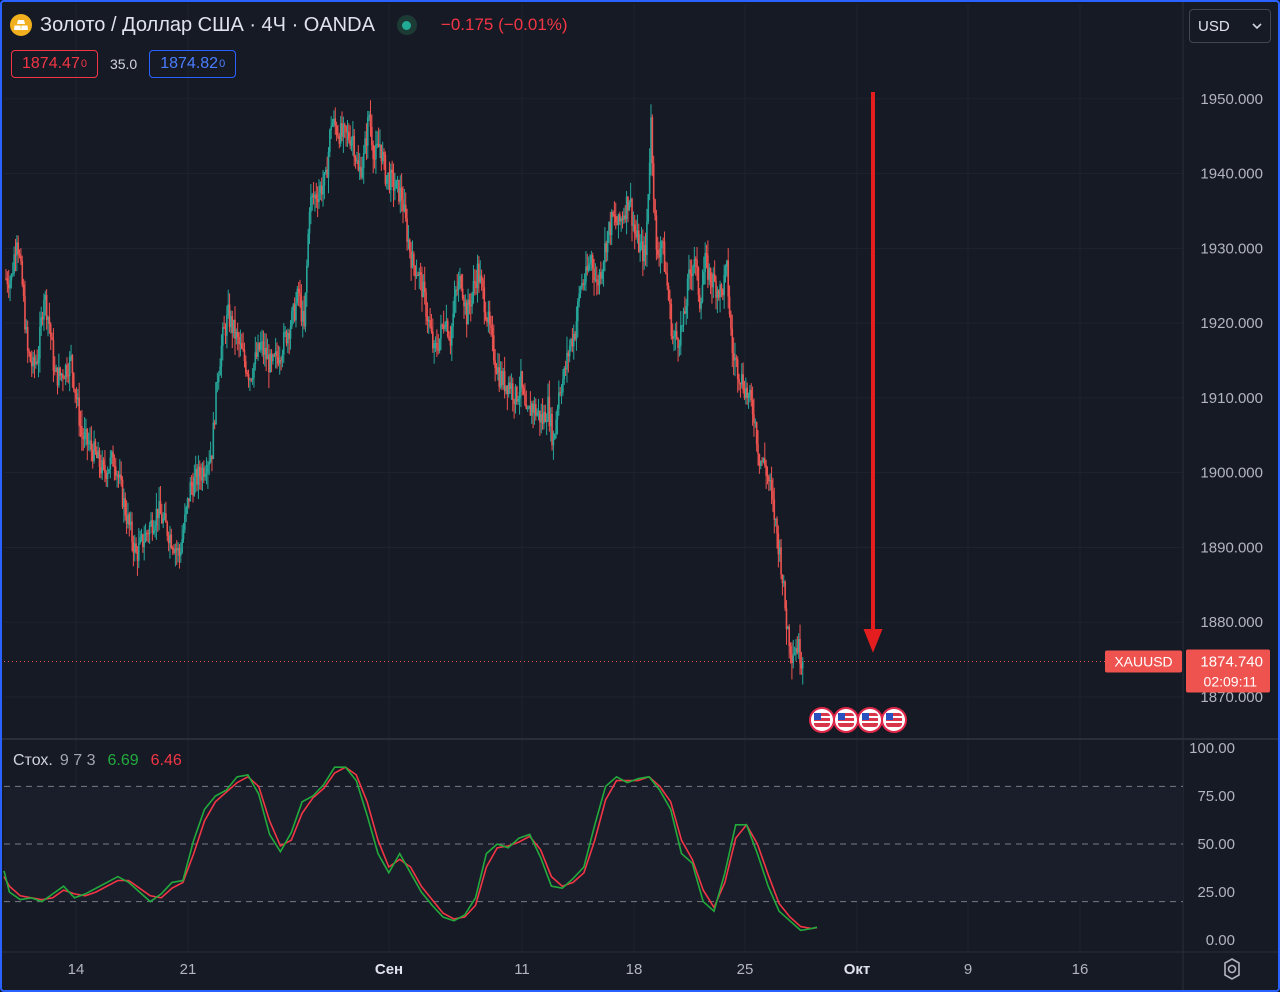 This screenshot has height=992, width=1280. I want to click on sell-button: 1874.47 0, so click(54, 64).